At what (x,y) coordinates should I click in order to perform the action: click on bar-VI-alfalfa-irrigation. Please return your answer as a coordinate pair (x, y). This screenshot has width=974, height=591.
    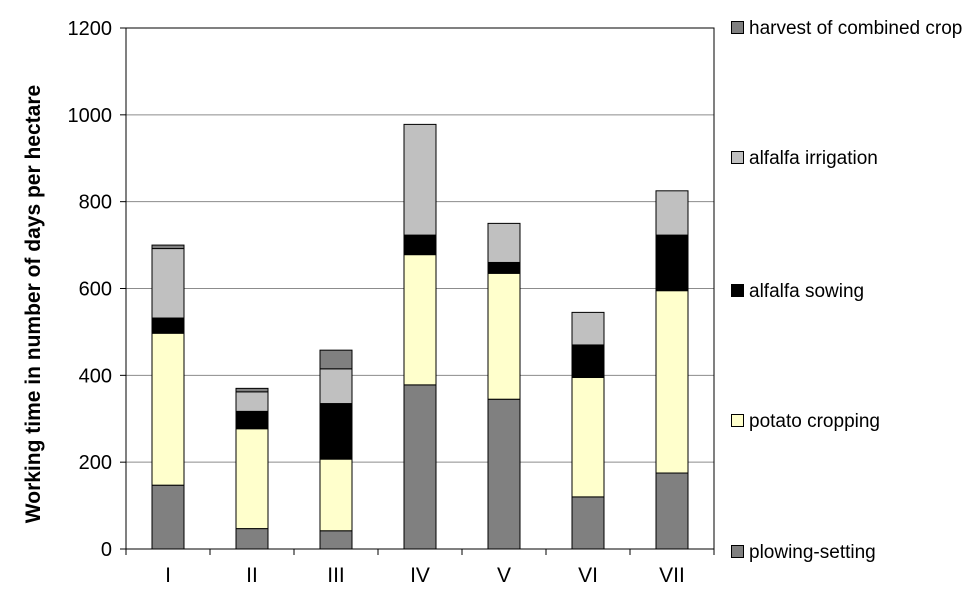
    Looking at the image, I should click on (588, 328).